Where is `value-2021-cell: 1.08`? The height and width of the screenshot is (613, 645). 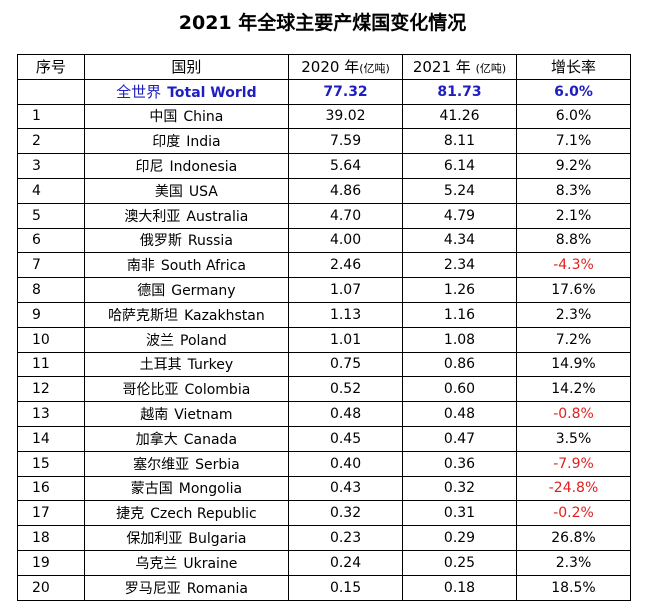
value-2021-cell: 1.08 is located at coordinates (459, 339).